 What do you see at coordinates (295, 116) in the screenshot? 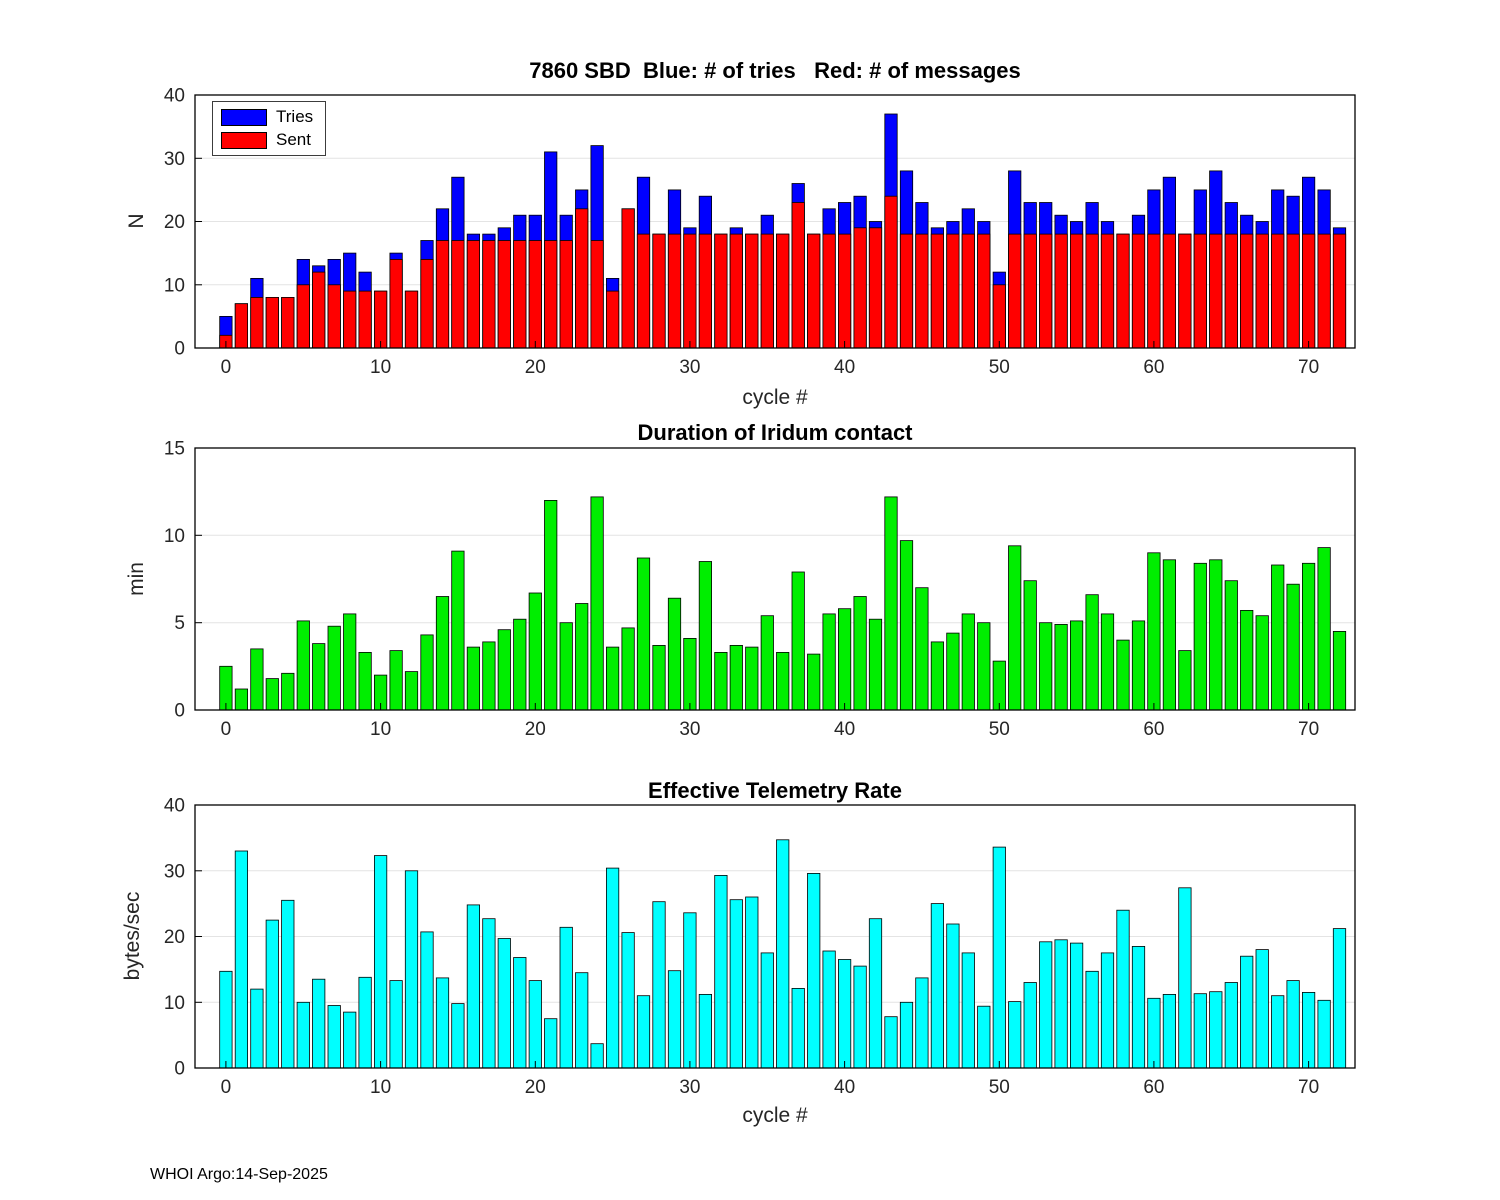
I see `legend-label-tries: Tries` at bounding box center [295, 116].